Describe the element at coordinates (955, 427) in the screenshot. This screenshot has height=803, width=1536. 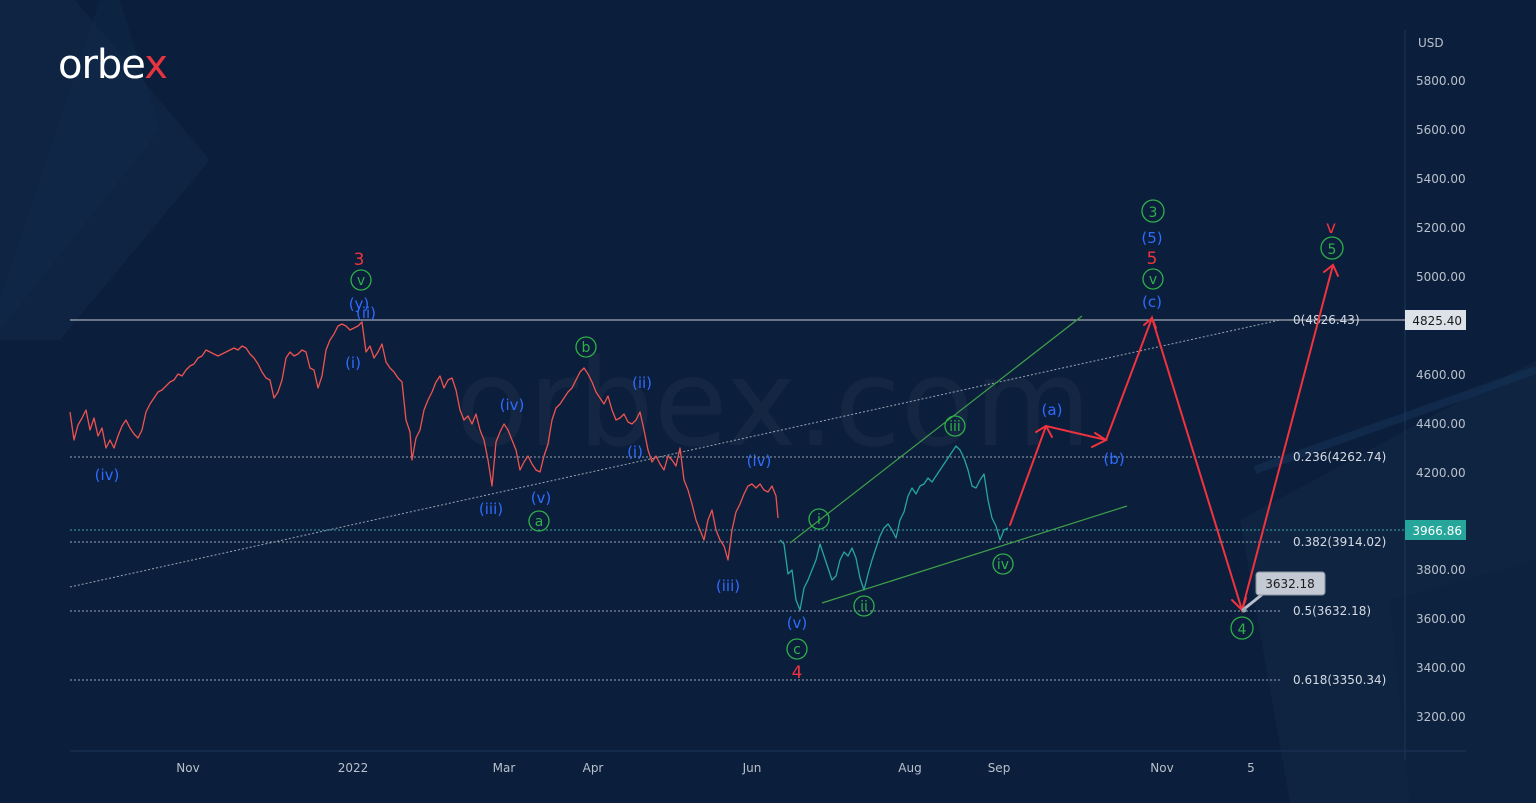
I see `wave-label-green-iii: iii` at that location.